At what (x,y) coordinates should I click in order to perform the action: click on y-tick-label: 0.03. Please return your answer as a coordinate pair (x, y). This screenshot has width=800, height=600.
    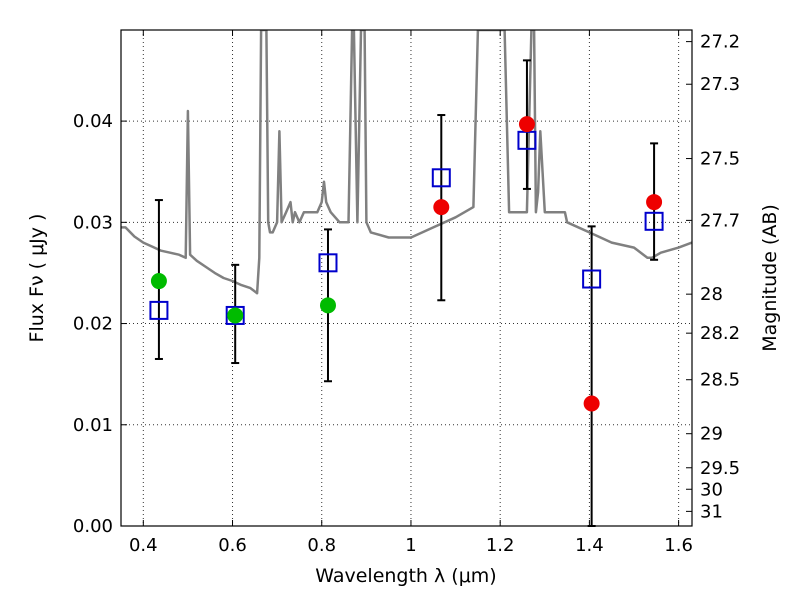
    Looking at the image, I should click on (93, 222).